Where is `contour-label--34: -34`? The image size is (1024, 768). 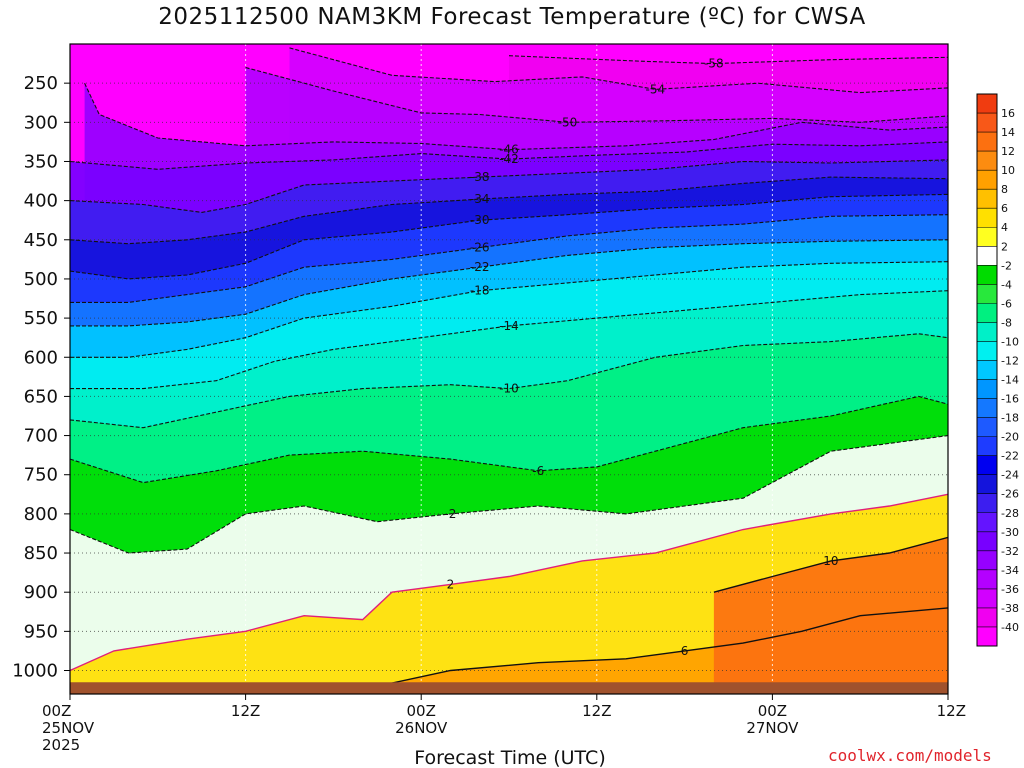 contour-label--34: -34 is located at coordinates (480, 199).